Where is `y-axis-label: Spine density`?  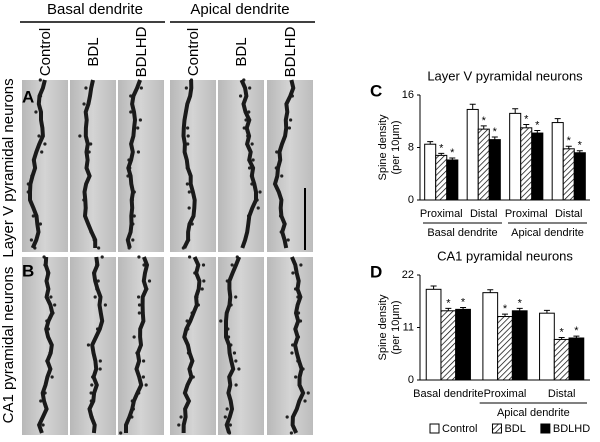 y-axis-label: Spine density is located at coordinates (383, 327).